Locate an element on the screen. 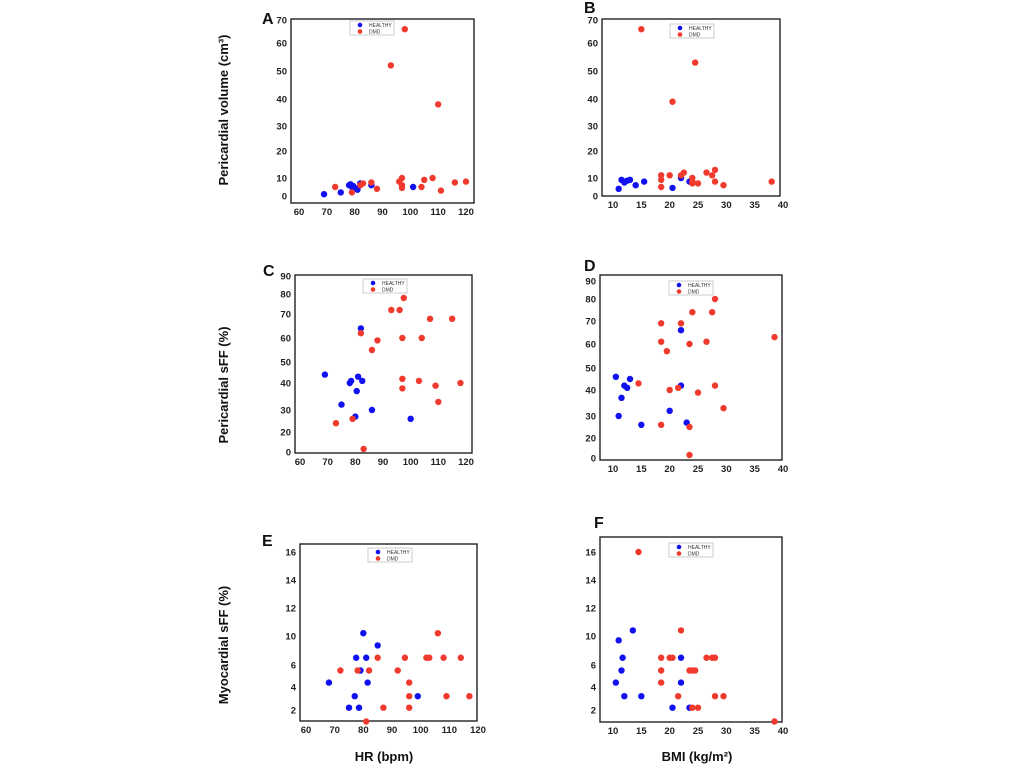 This screenshot has height=768, width=1024. y-tick-label: 80 is located at coordinates (285, 295).